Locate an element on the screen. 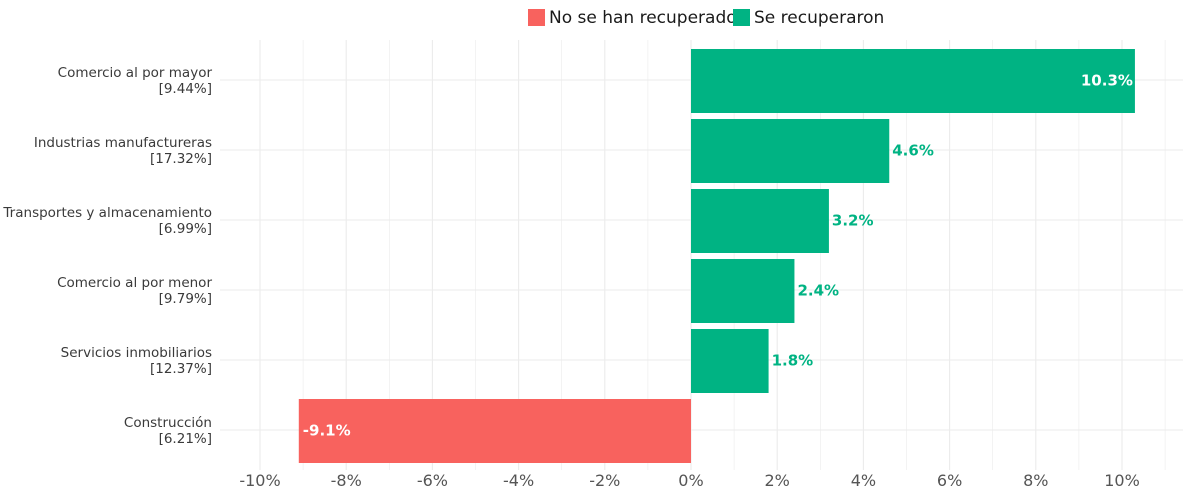 This screenshot has height=492, width=1183. category-name: Comercio al por menor is located at coordinates (134, 283).